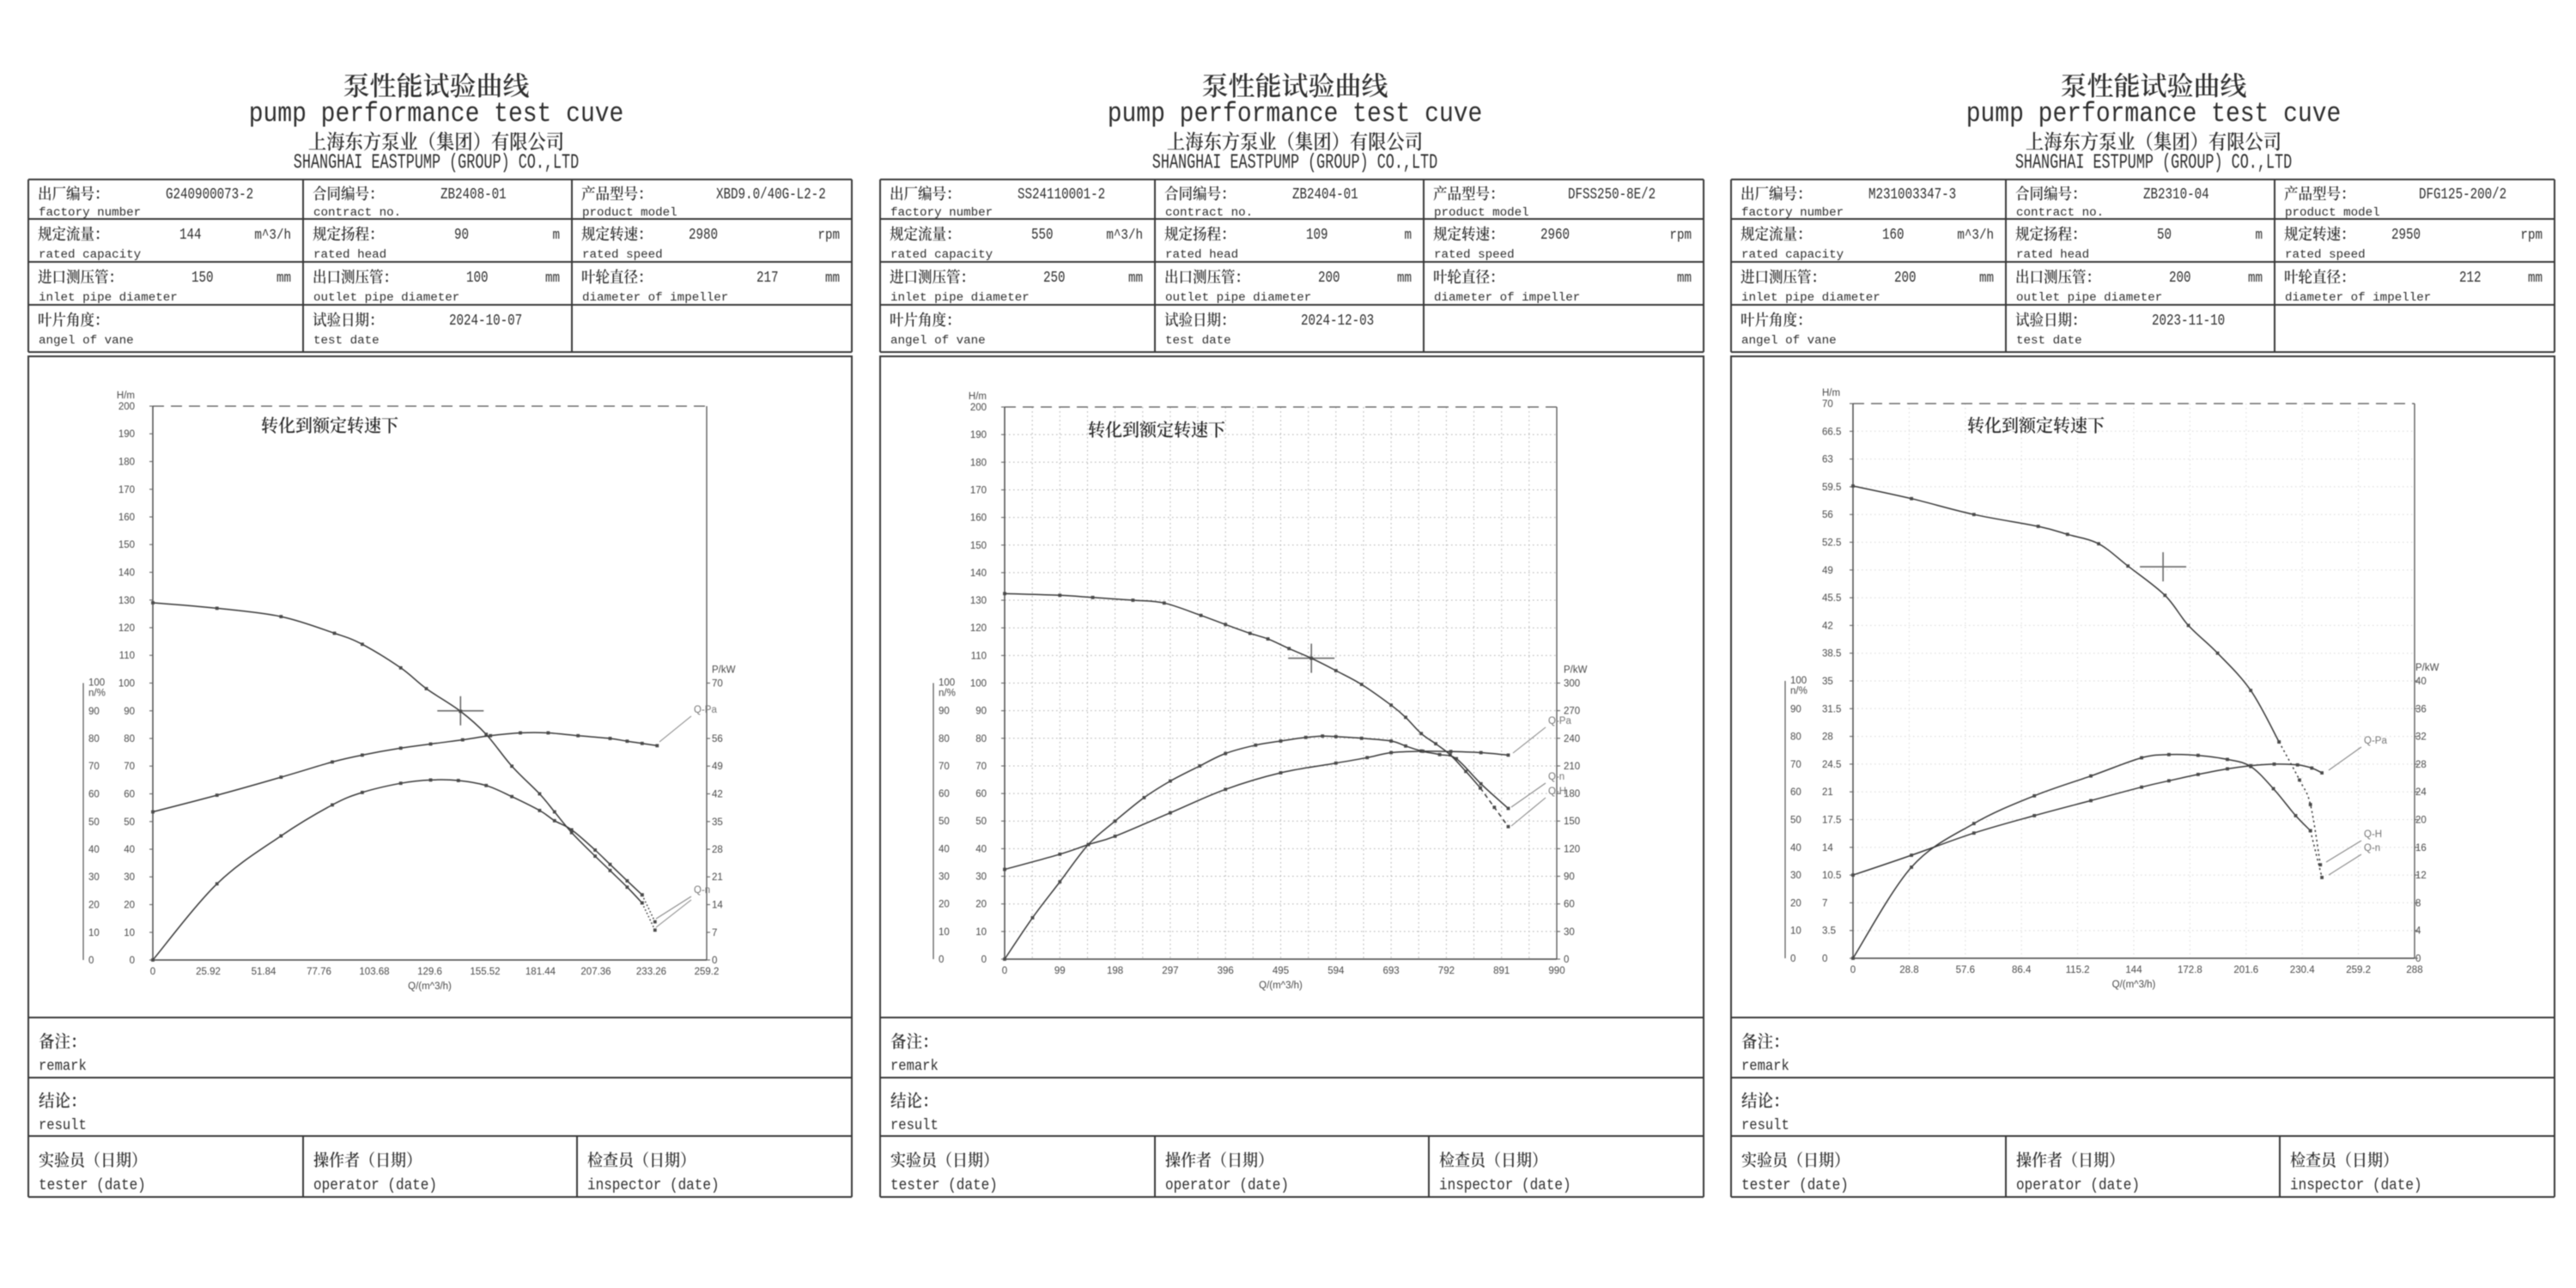 The height and width of the screenshot is (1288, 2576). I want to click on svg-text: 190, so click(979, 435).